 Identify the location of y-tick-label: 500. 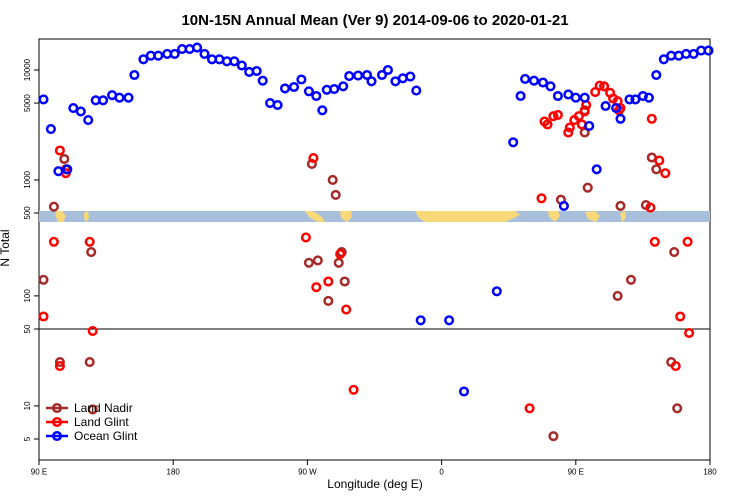
(27, 213).